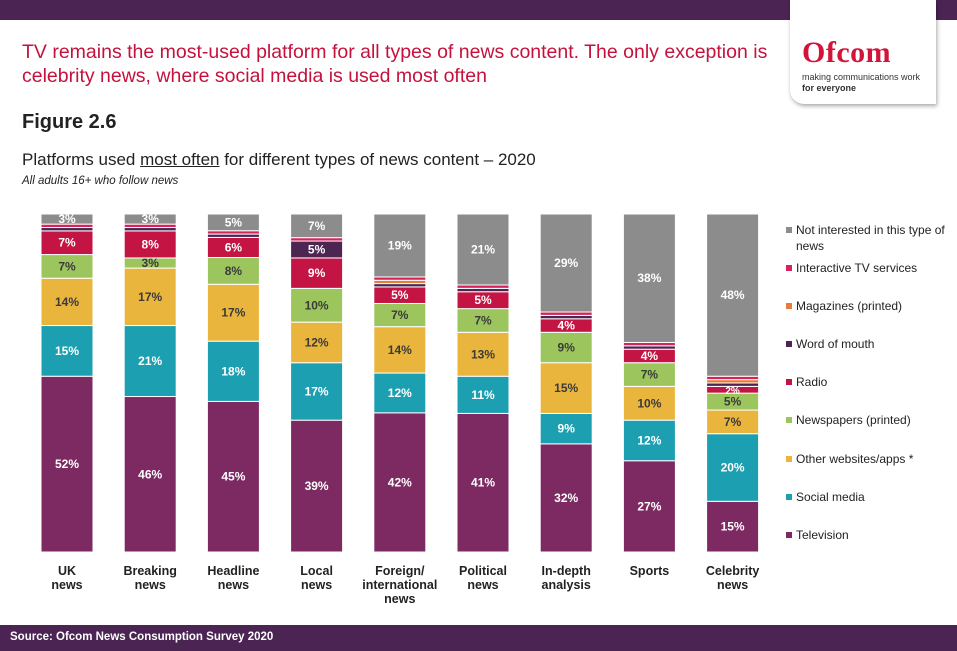 Image resolution: width=957 pixels, height=651 pixels. What do you see at coordinates (233, 477) in the screenshot?
I see `data-label: 45%` at bounding box center [233, 477].